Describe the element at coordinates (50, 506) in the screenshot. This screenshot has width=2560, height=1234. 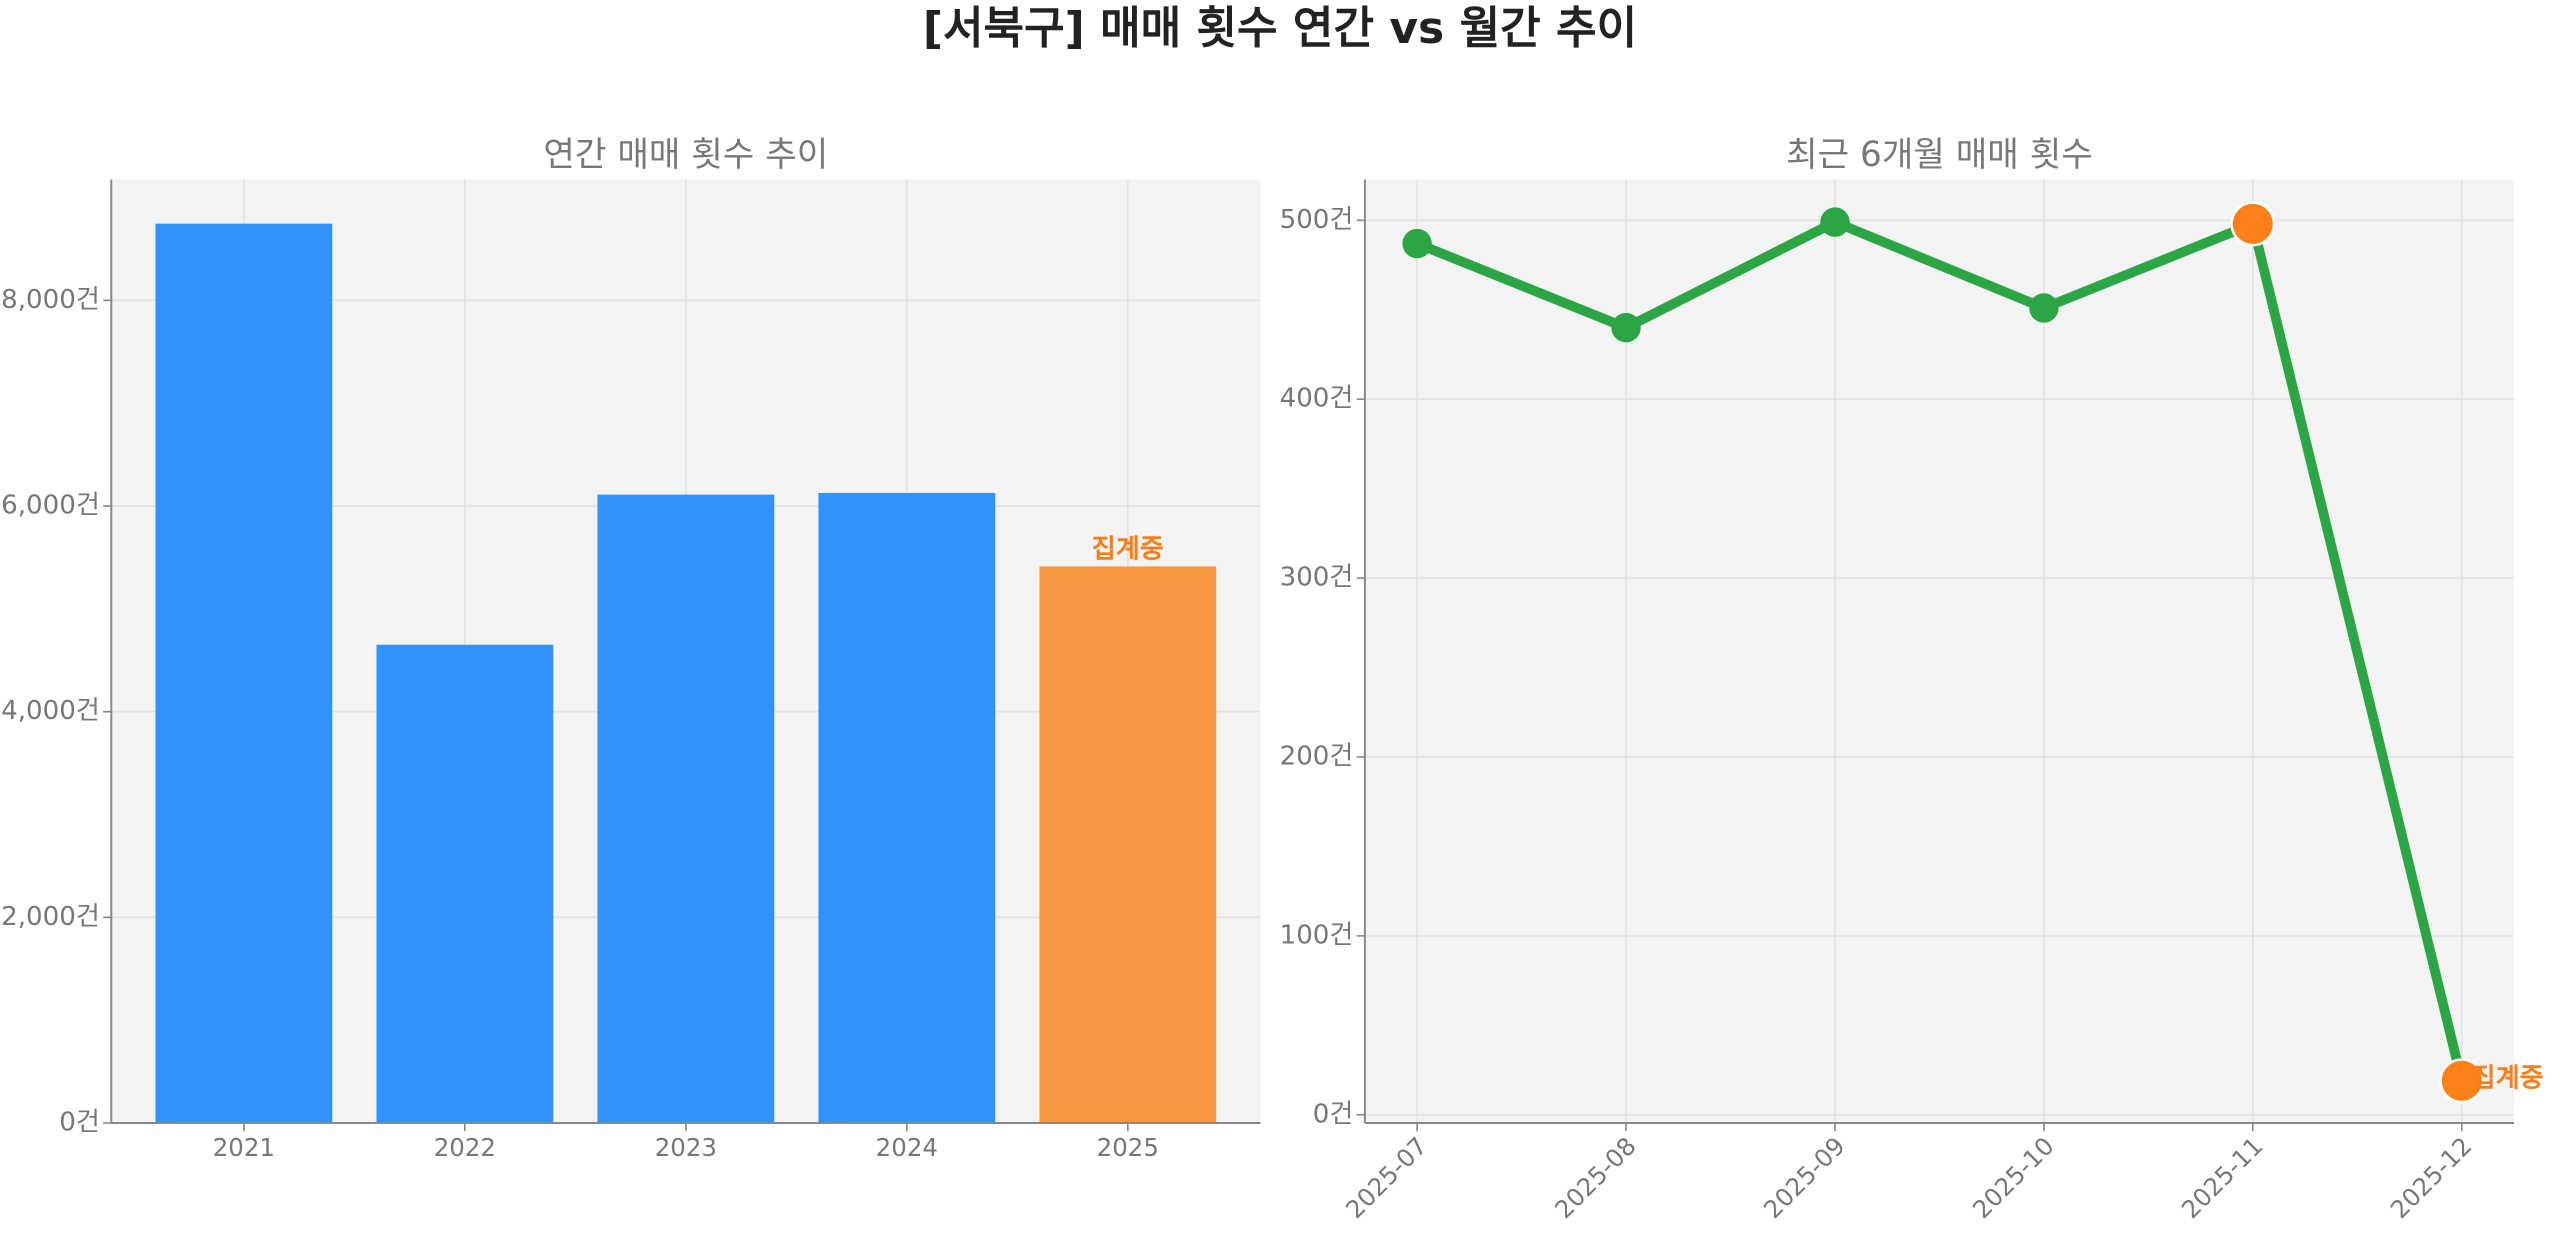
I see `y-tick-label: 6,000건` at that location.